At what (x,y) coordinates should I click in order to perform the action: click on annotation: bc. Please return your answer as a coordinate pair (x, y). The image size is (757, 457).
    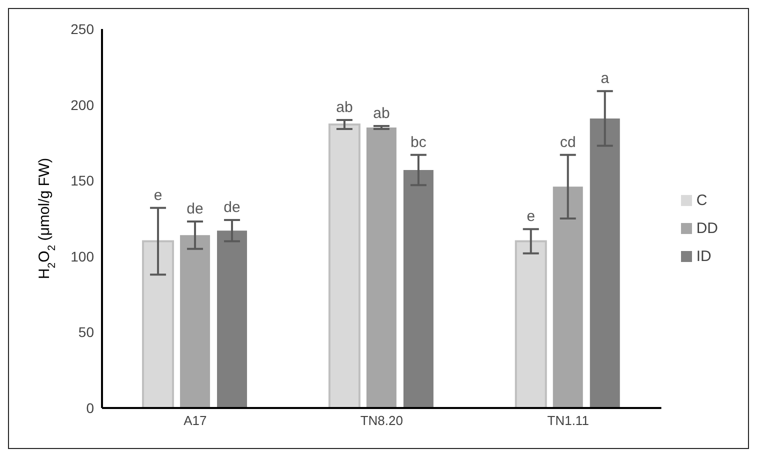
    Looking at the image, I should click on (418, 142).